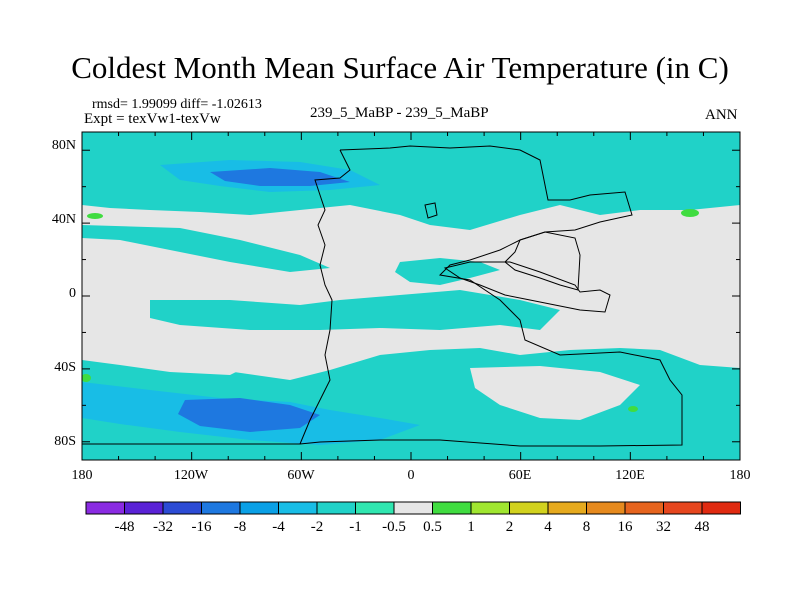 The image size is (800, 600). What do you see at coordinates (177, 104) in the screenshot?
I see `stats-label: rmsd= 1.99099 diff= -1.02613` at bounding box center [177, 104].